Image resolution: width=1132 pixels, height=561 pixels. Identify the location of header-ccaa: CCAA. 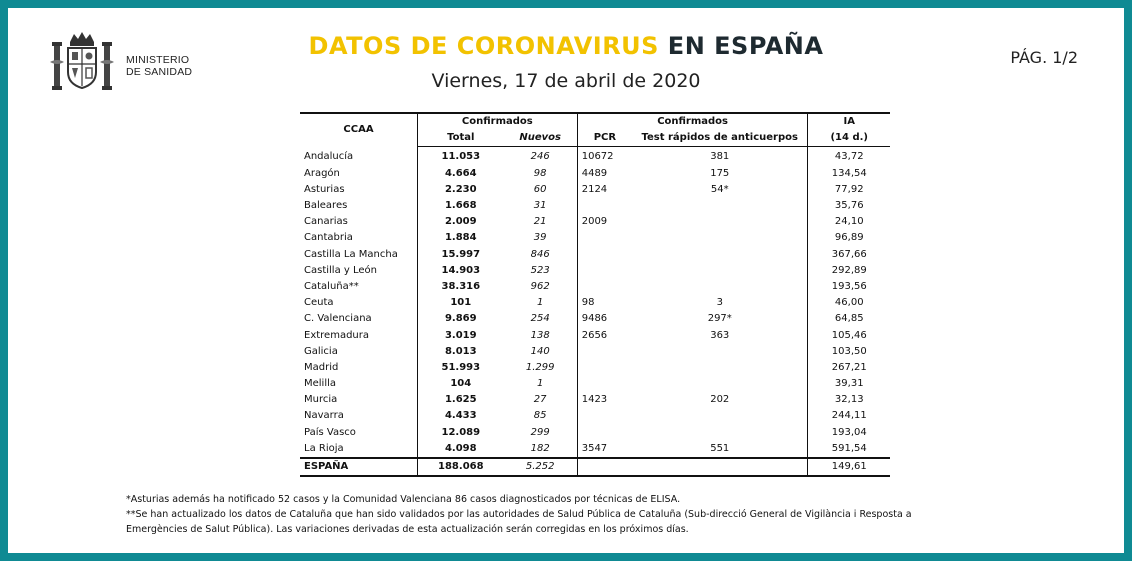
(359, 129).